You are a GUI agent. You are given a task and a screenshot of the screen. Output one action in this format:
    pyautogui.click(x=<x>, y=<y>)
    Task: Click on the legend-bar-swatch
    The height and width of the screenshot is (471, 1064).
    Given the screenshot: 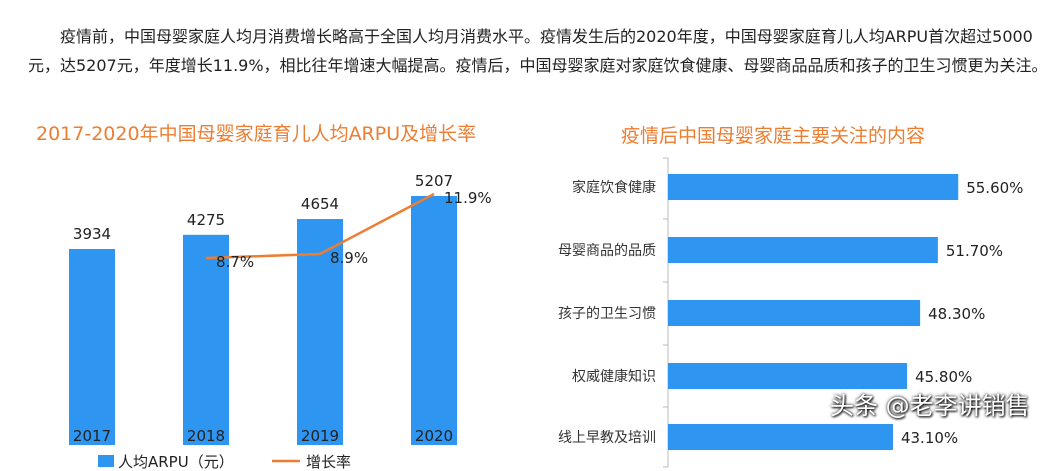 What is the action you would take?
    pyautogui.click(x=106, y=461)
    